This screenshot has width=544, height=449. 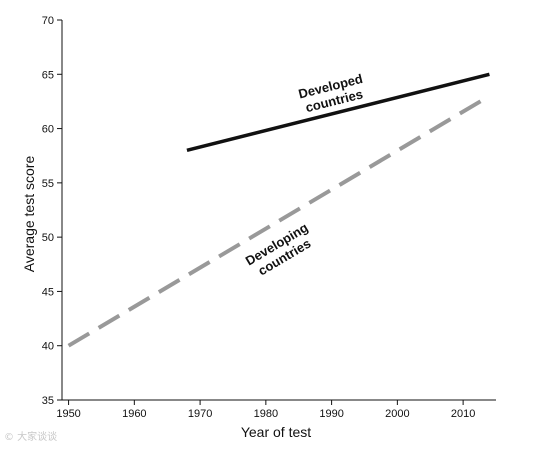 What do you see at coordinates (276, 432) in the screenshot?
I see `x-axis-label: Year of test` at bounding box center [276, 432].